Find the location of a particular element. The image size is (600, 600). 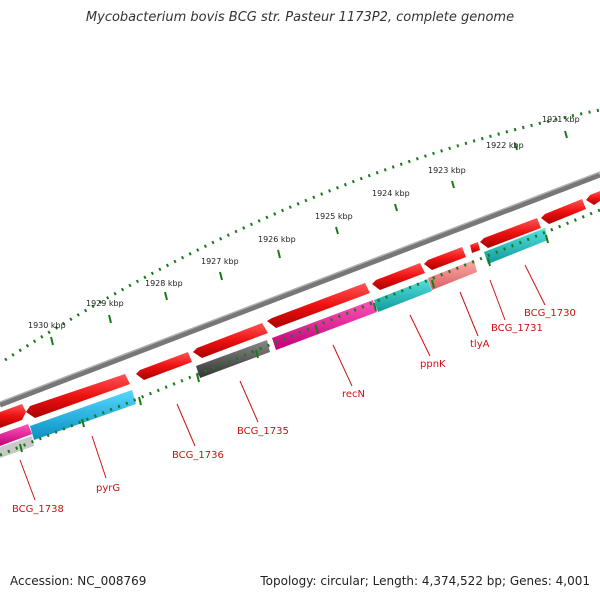

gene-label: BCG_1730 is located at coordinates (550, 313).